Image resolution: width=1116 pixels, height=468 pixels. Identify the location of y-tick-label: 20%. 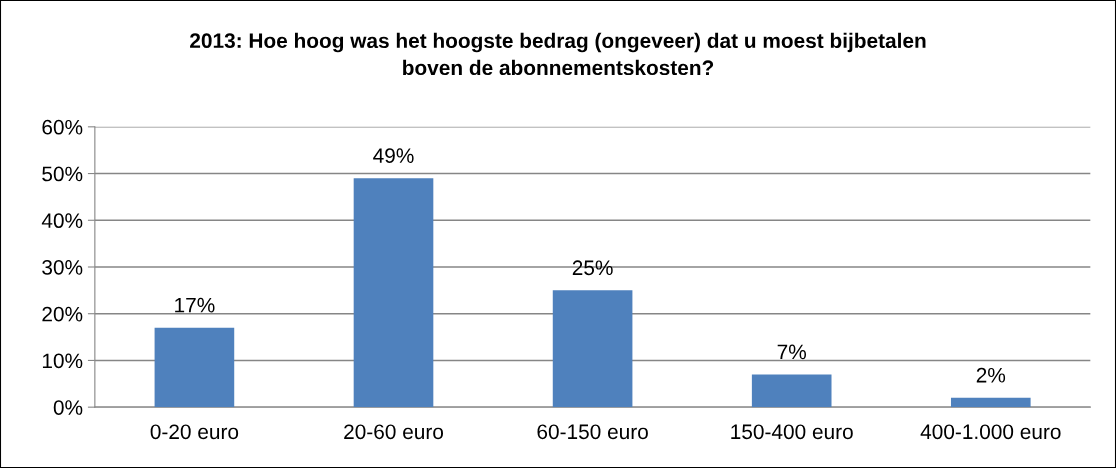
(62, 314).